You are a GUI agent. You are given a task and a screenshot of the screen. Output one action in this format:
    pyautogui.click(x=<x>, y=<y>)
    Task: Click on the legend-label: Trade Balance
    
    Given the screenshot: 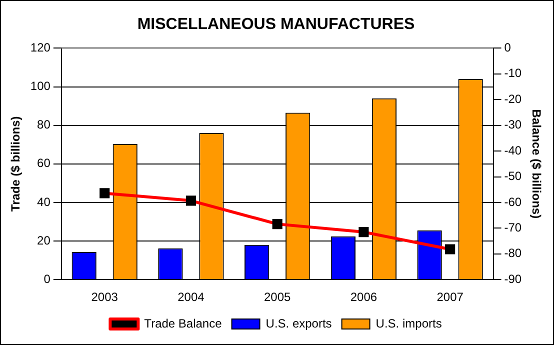 What is the action you would take?
    pyautogui.click(x=183, y=323)
    